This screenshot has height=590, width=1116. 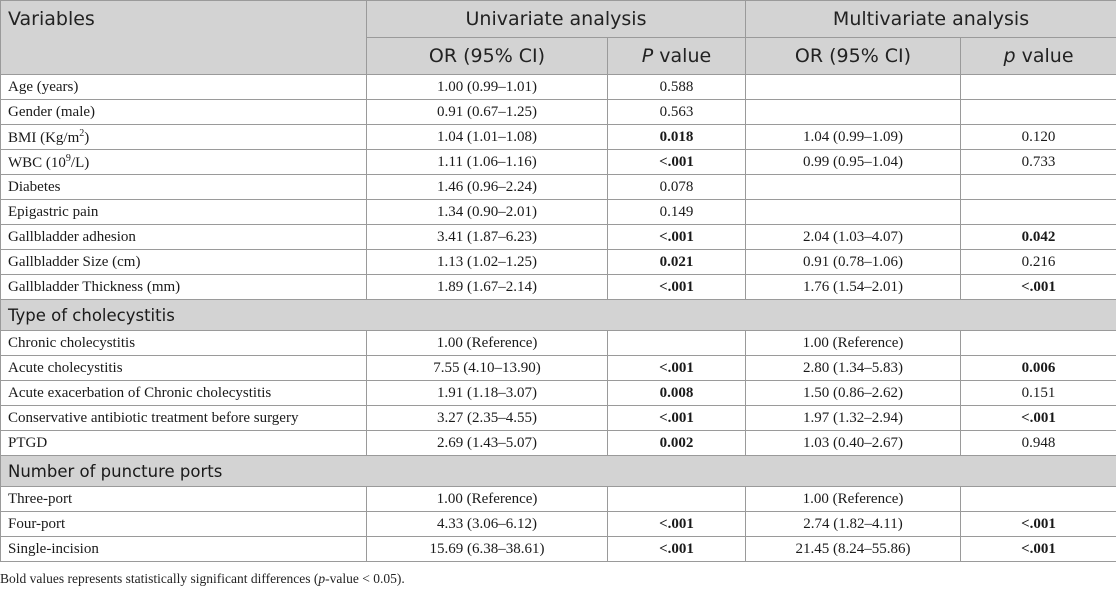 I want to click on multivariate-p-cell: 0.216, so click(x=1037, y=262).